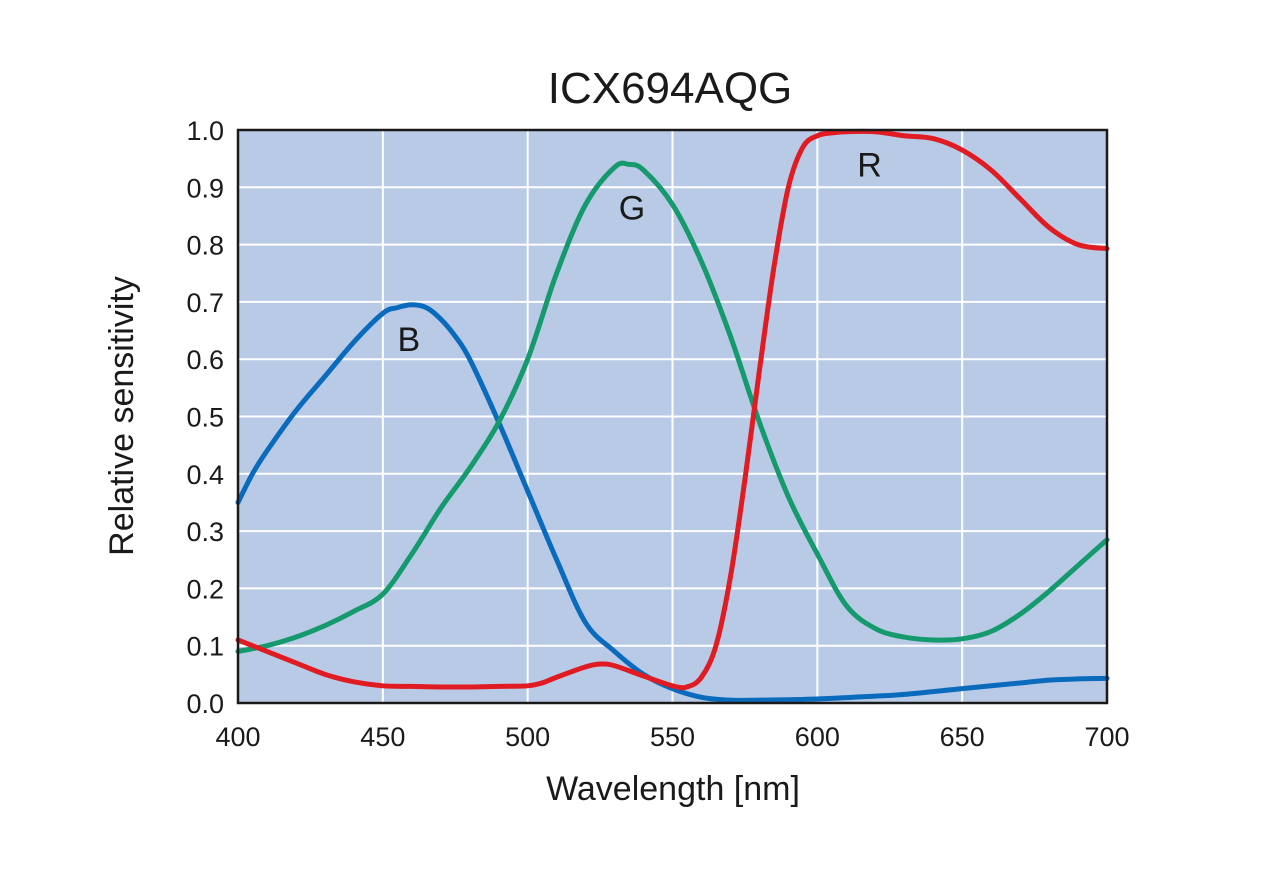  Describe the element at coordinates (382, 737) in the screenshot. I see `x-tick-label-450: 450` at that location.